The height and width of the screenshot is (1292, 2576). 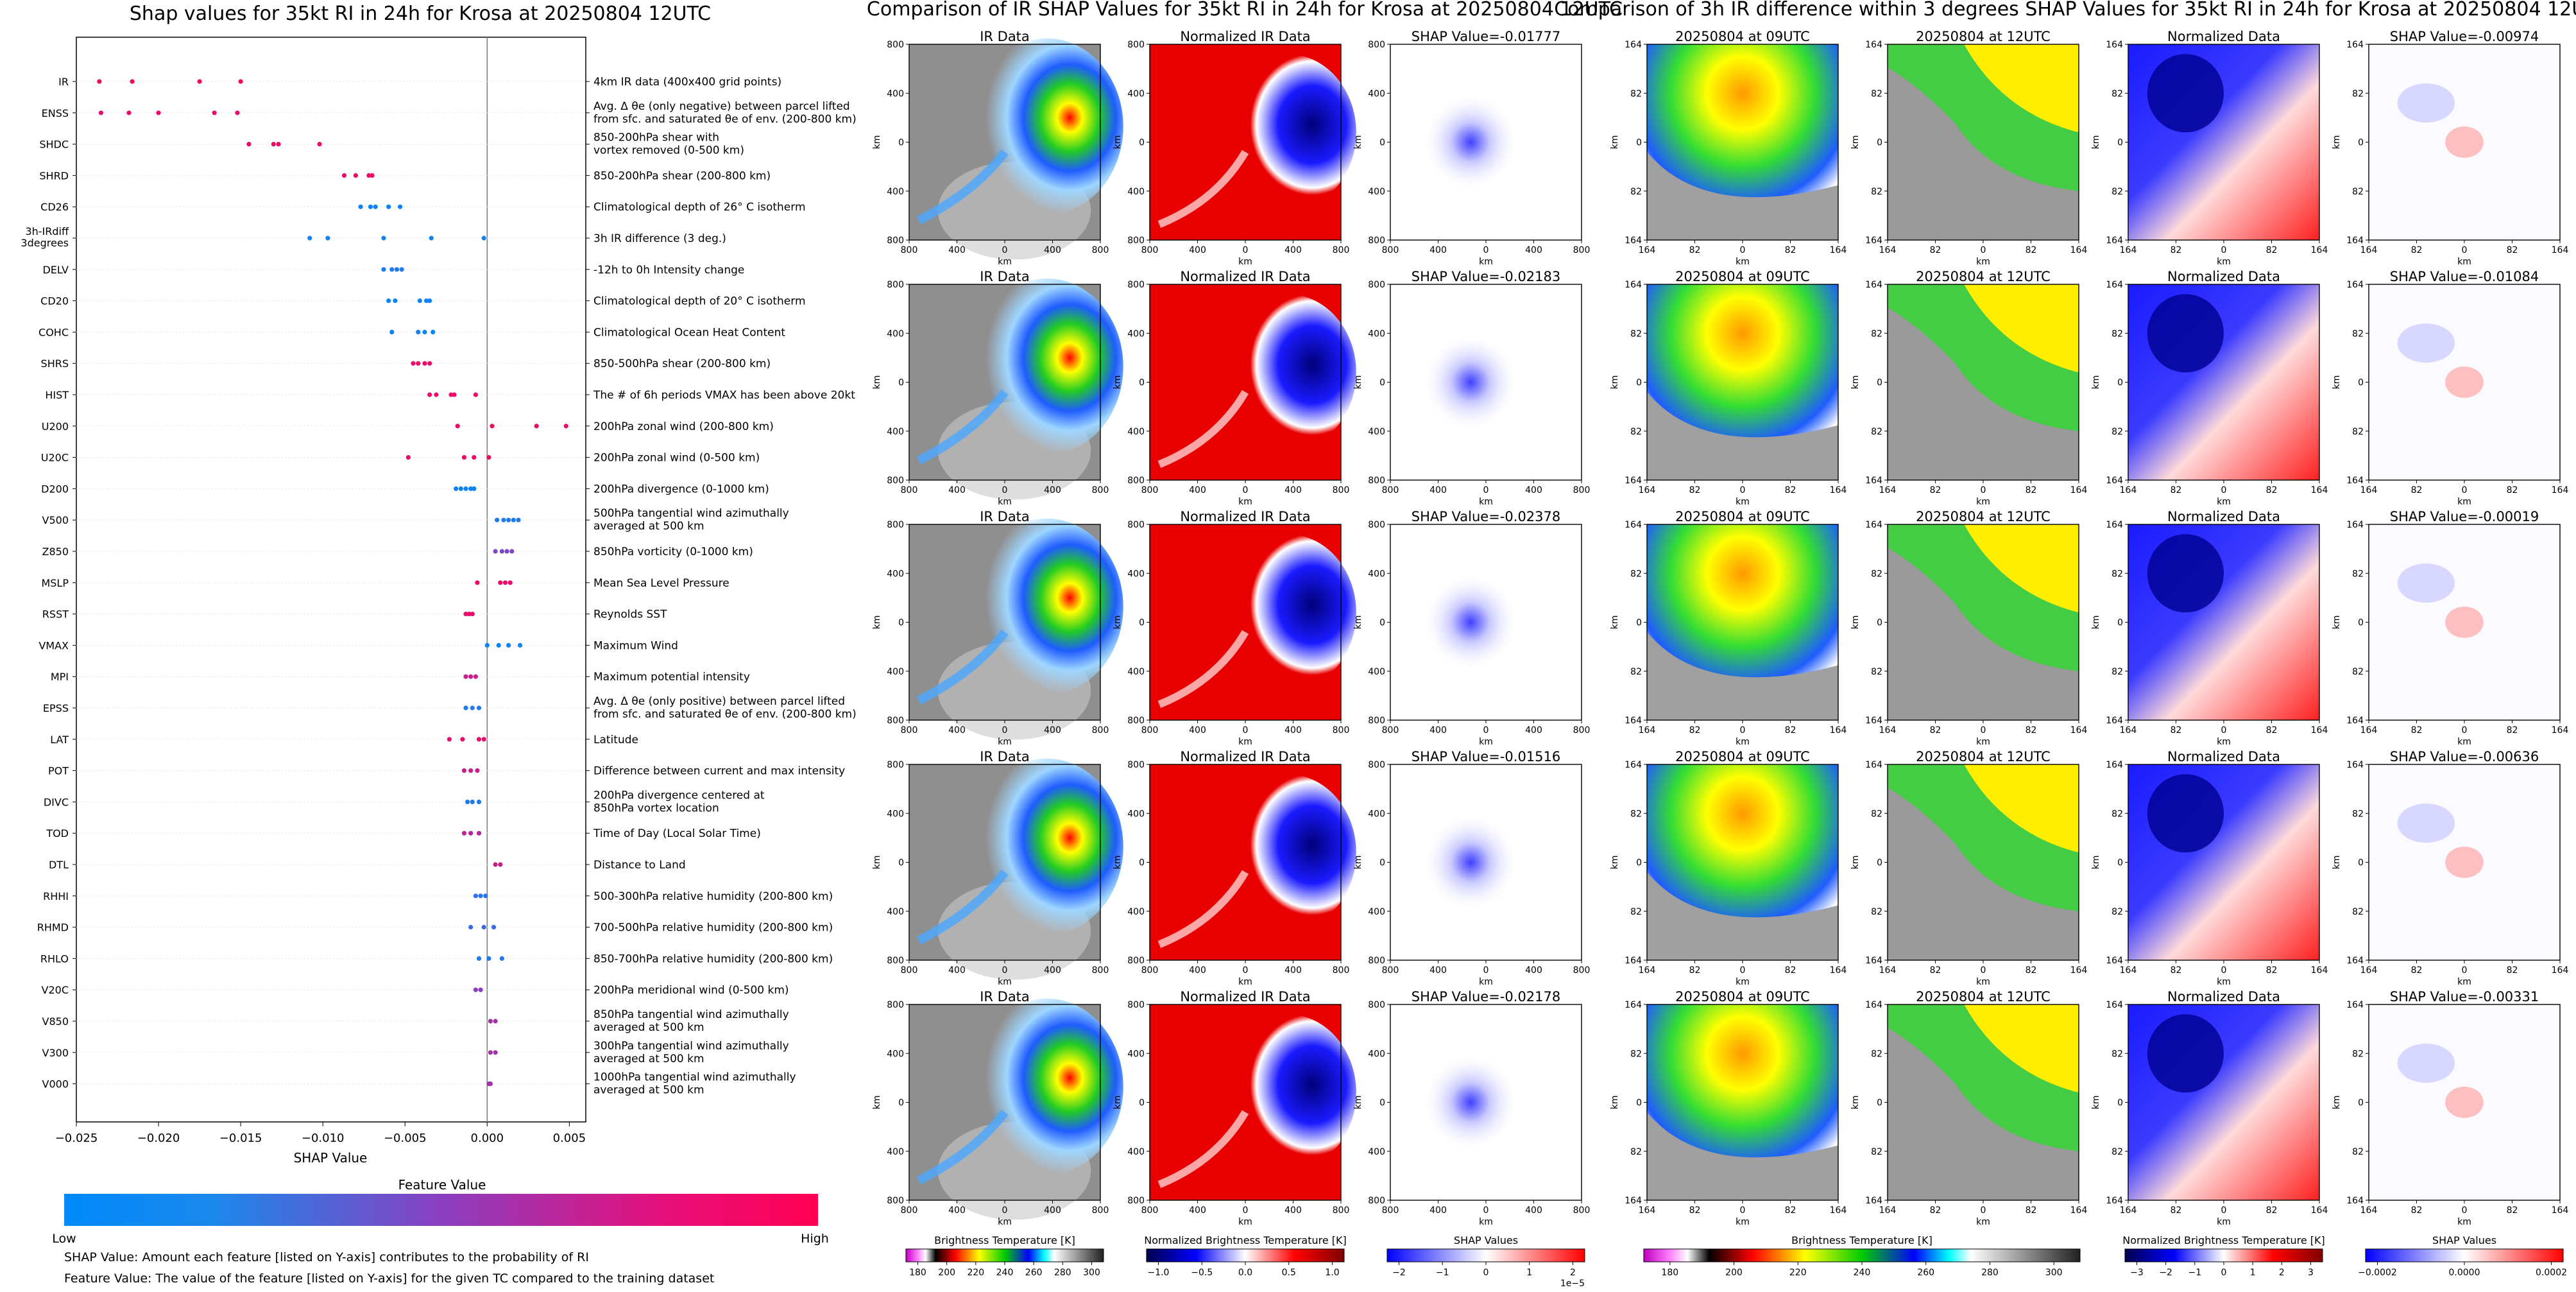 I want to click on feature-label: SHDC, so click(x=54, y=145).